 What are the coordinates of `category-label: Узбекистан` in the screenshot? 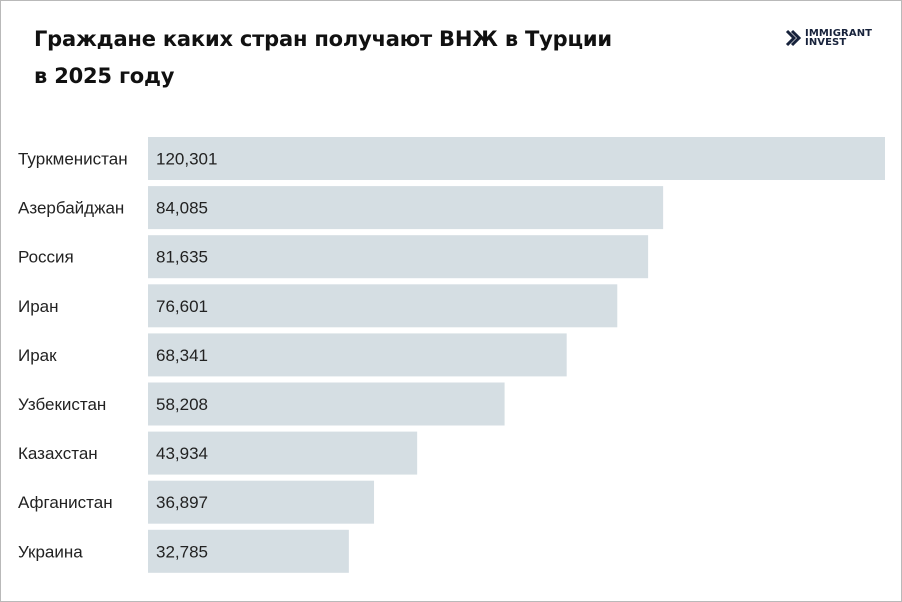 It's located at (62, 404).